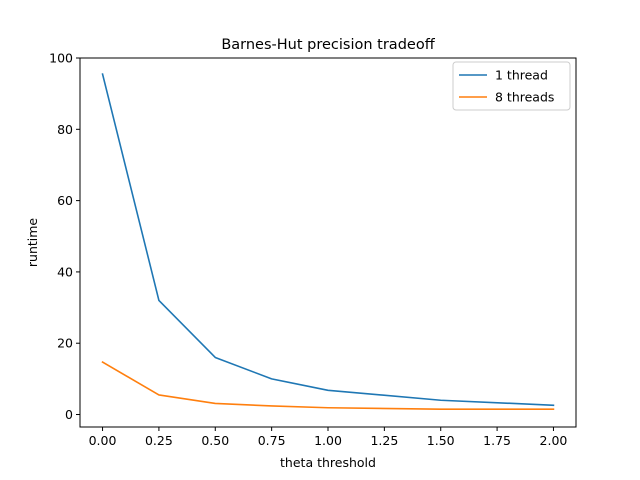 The width and height of the screenshot is (640, 480). What do you see at coordinates (69, 414) in the screenshot?
I see `y-tick-label: 0` at bounding box center [69, 414].